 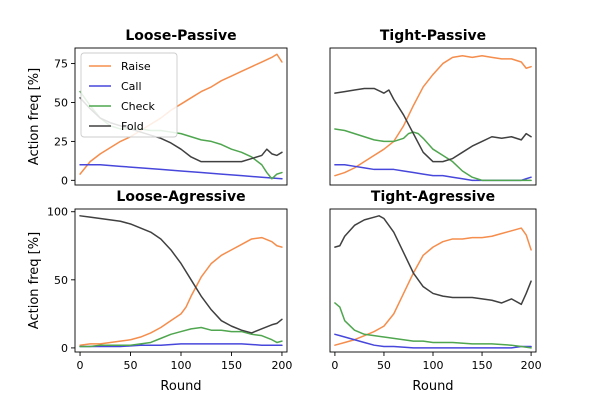 What do you see at coordinates (180, 36) in the screenshot?
I see `panel-title: Loose-Passive` at bounding box center [180, 36].